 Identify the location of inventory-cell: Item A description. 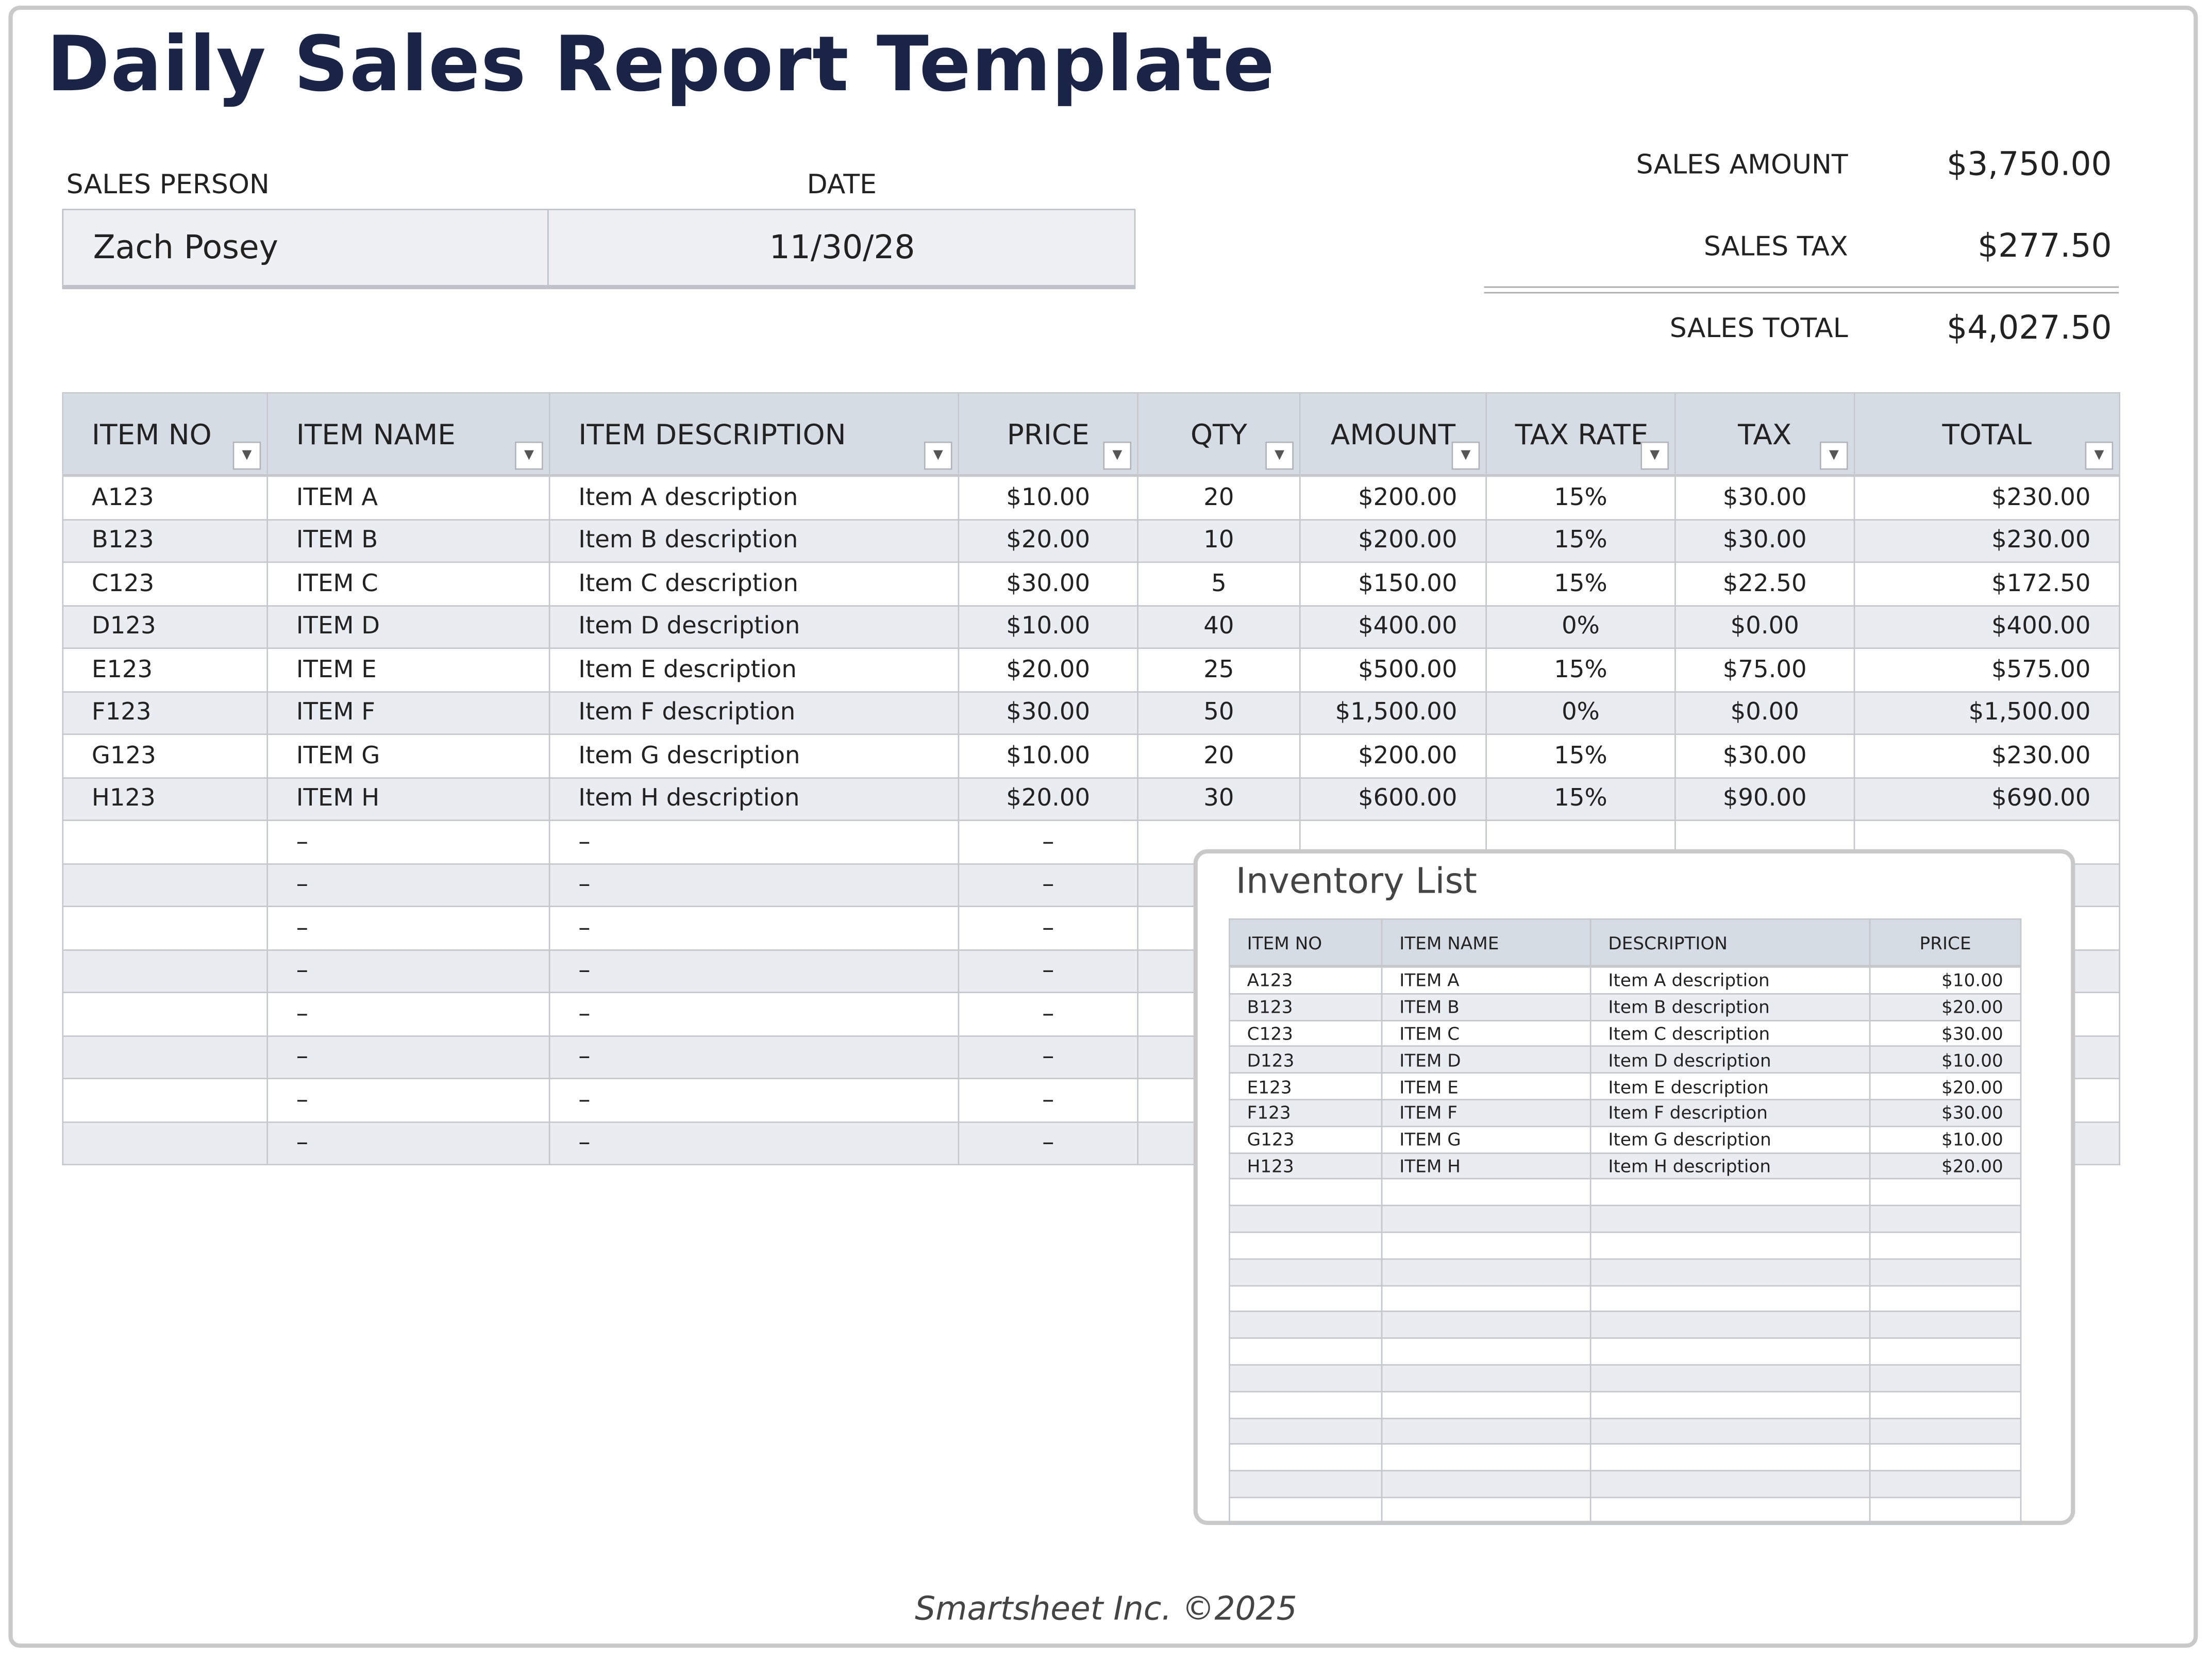
(1730, 980).